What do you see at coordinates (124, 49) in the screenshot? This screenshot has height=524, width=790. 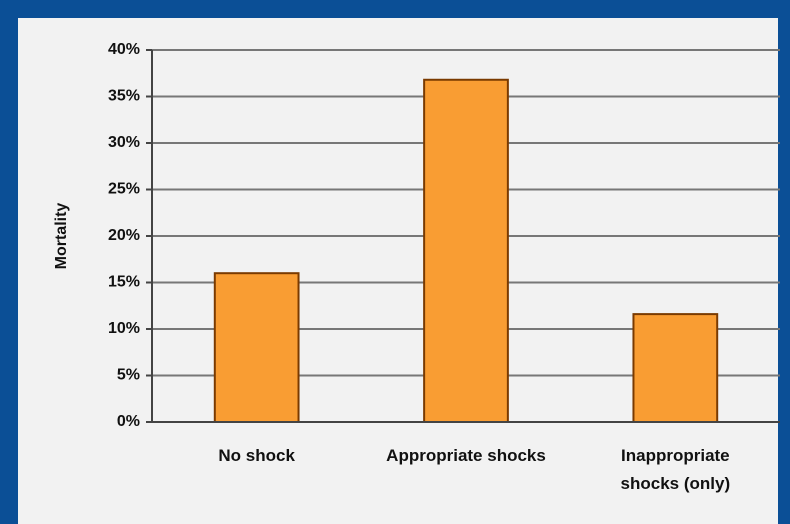 I see `y-tick-label: 40%` at bounding box center [124, 49].